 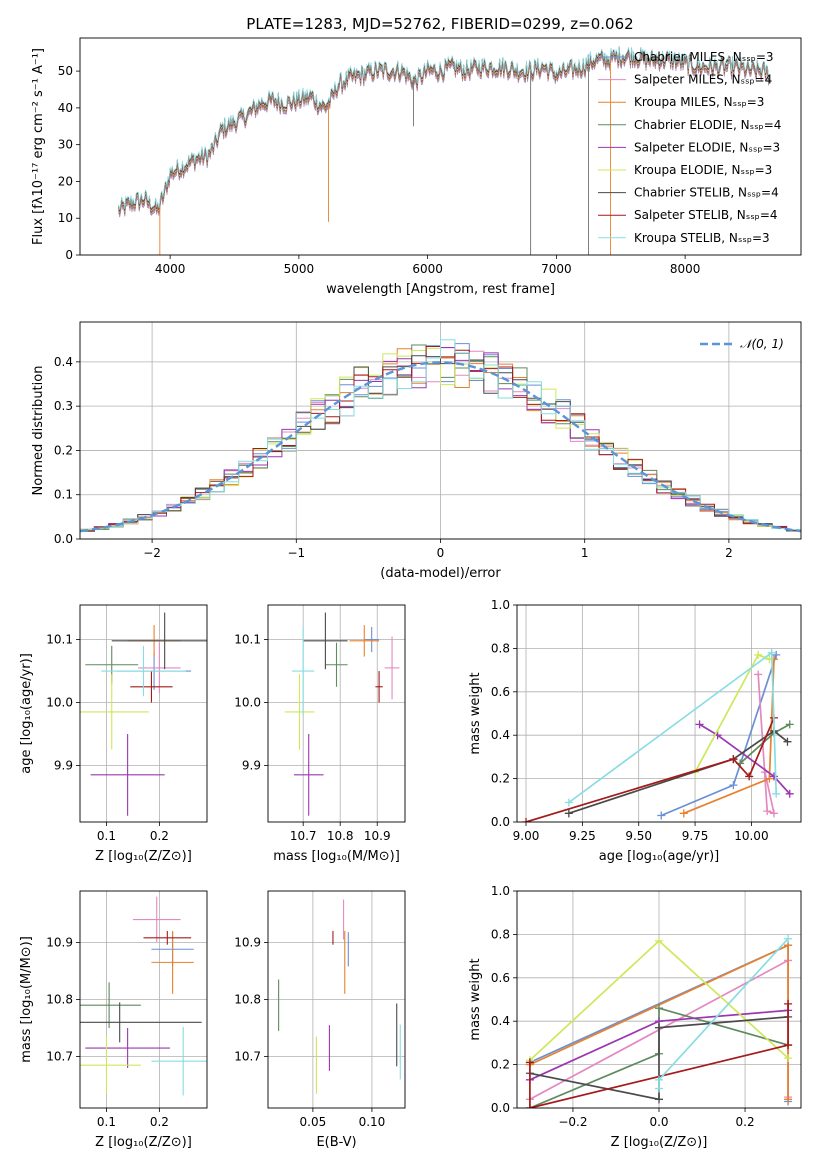 What do you see at coordinates (702, 238) in the screenshot?
I see `legend-label-kroupa_stelib: Kroupa STELIB, Nₛₛₚ=3` at bounding box center [702, 238].